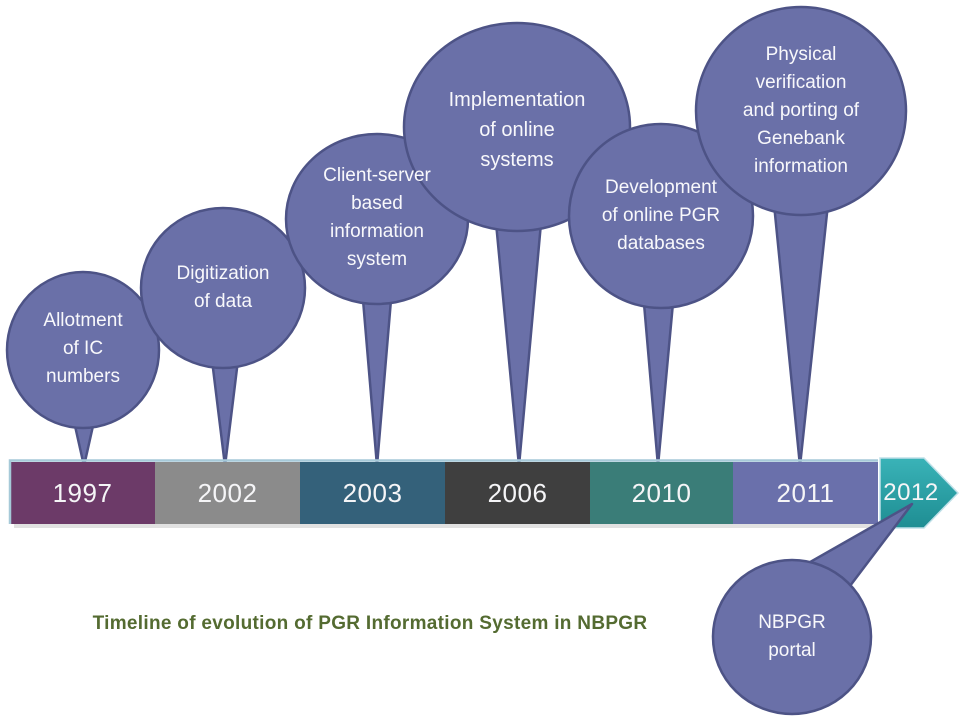  What do you see at coordinates (801, 335) in the screenshot?
I see `balloon-tail-2011` at bounding box center [801, 335].